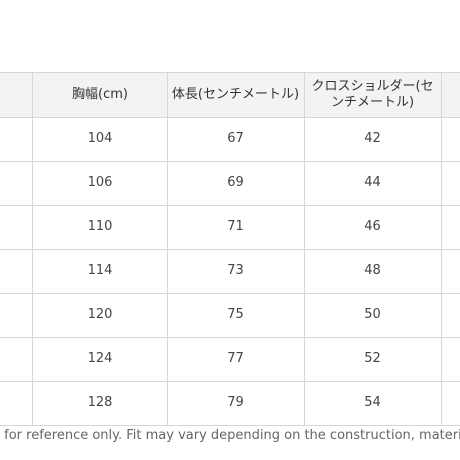 This screenshot has height=460, width=460. I want to click on chest-width-cell: 124, so click(100, 358).